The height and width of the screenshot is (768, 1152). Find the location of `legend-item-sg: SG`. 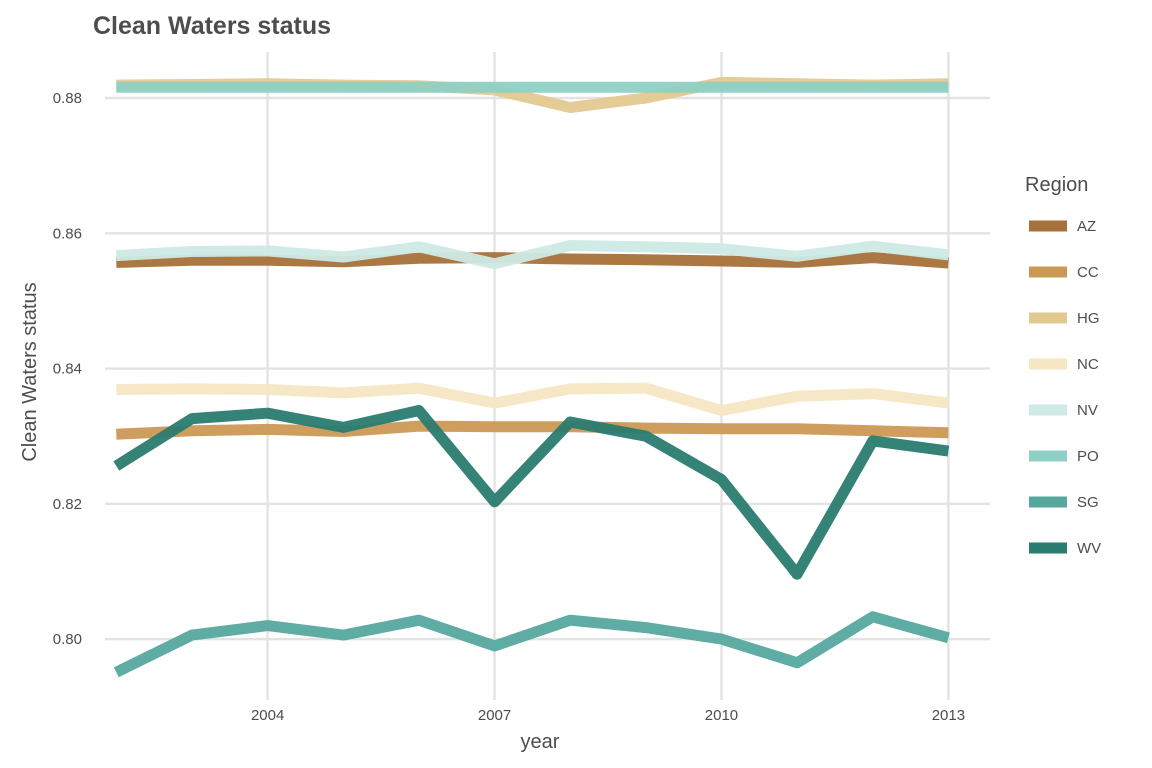

legend-item-sg: SG is located at coordinates (1064, 502).